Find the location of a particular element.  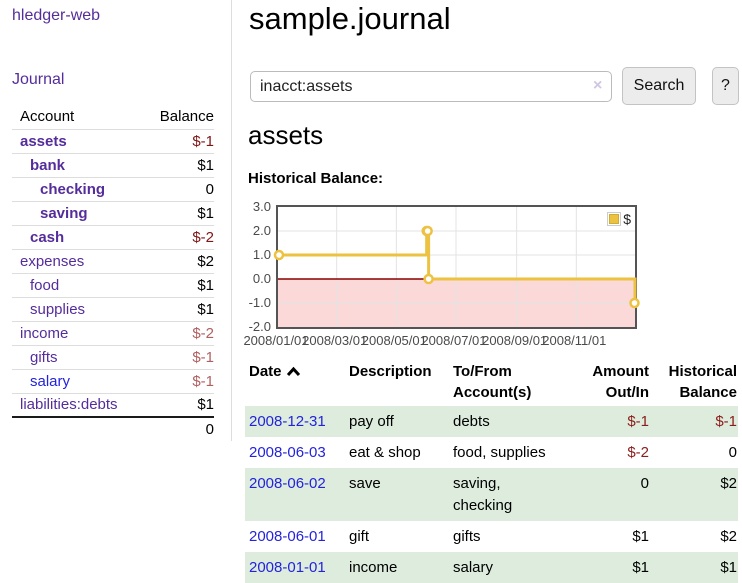

chart-heading: Historical Balance: is located at coordinates (316, 178).